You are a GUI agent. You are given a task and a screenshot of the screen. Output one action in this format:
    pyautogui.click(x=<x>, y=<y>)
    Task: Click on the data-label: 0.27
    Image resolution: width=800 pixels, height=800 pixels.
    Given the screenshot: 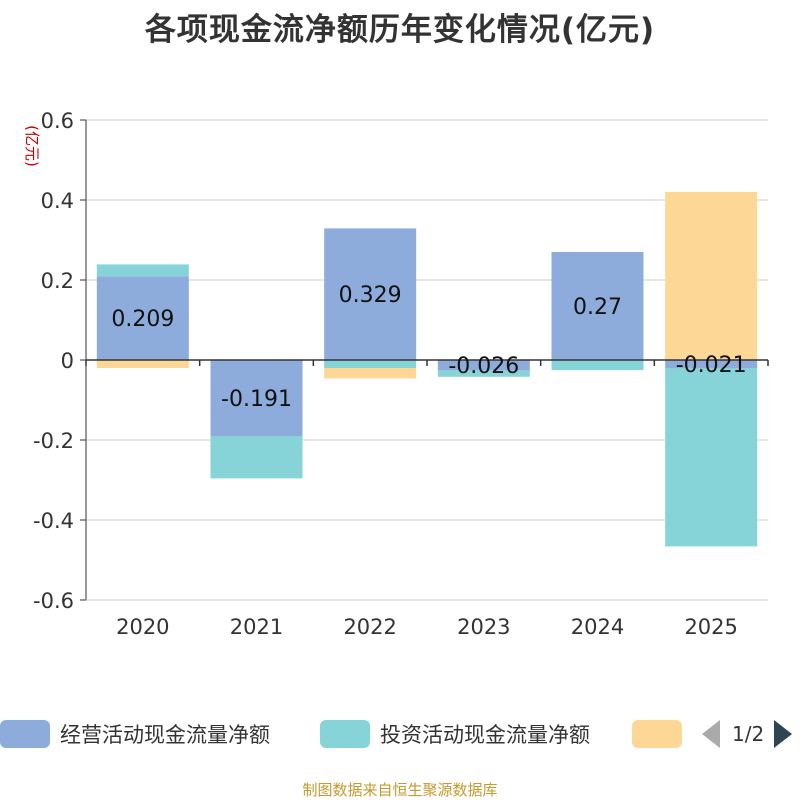 What is the action you would take?
    pyautogui.click(x=597, y=307)
    